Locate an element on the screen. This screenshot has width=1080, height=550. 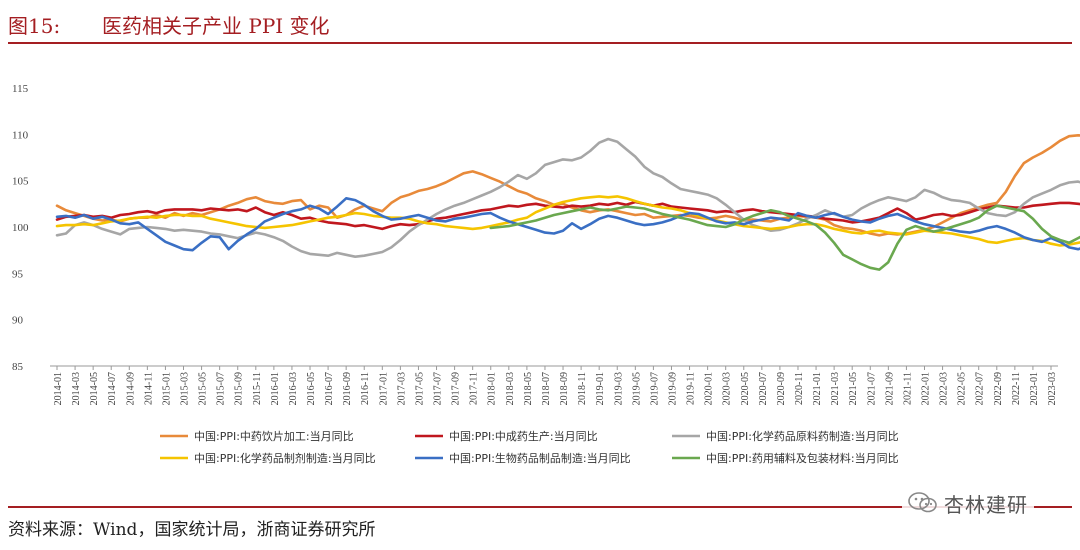
x-tick-label: 2017-05 is located at coordinates (419, 388).